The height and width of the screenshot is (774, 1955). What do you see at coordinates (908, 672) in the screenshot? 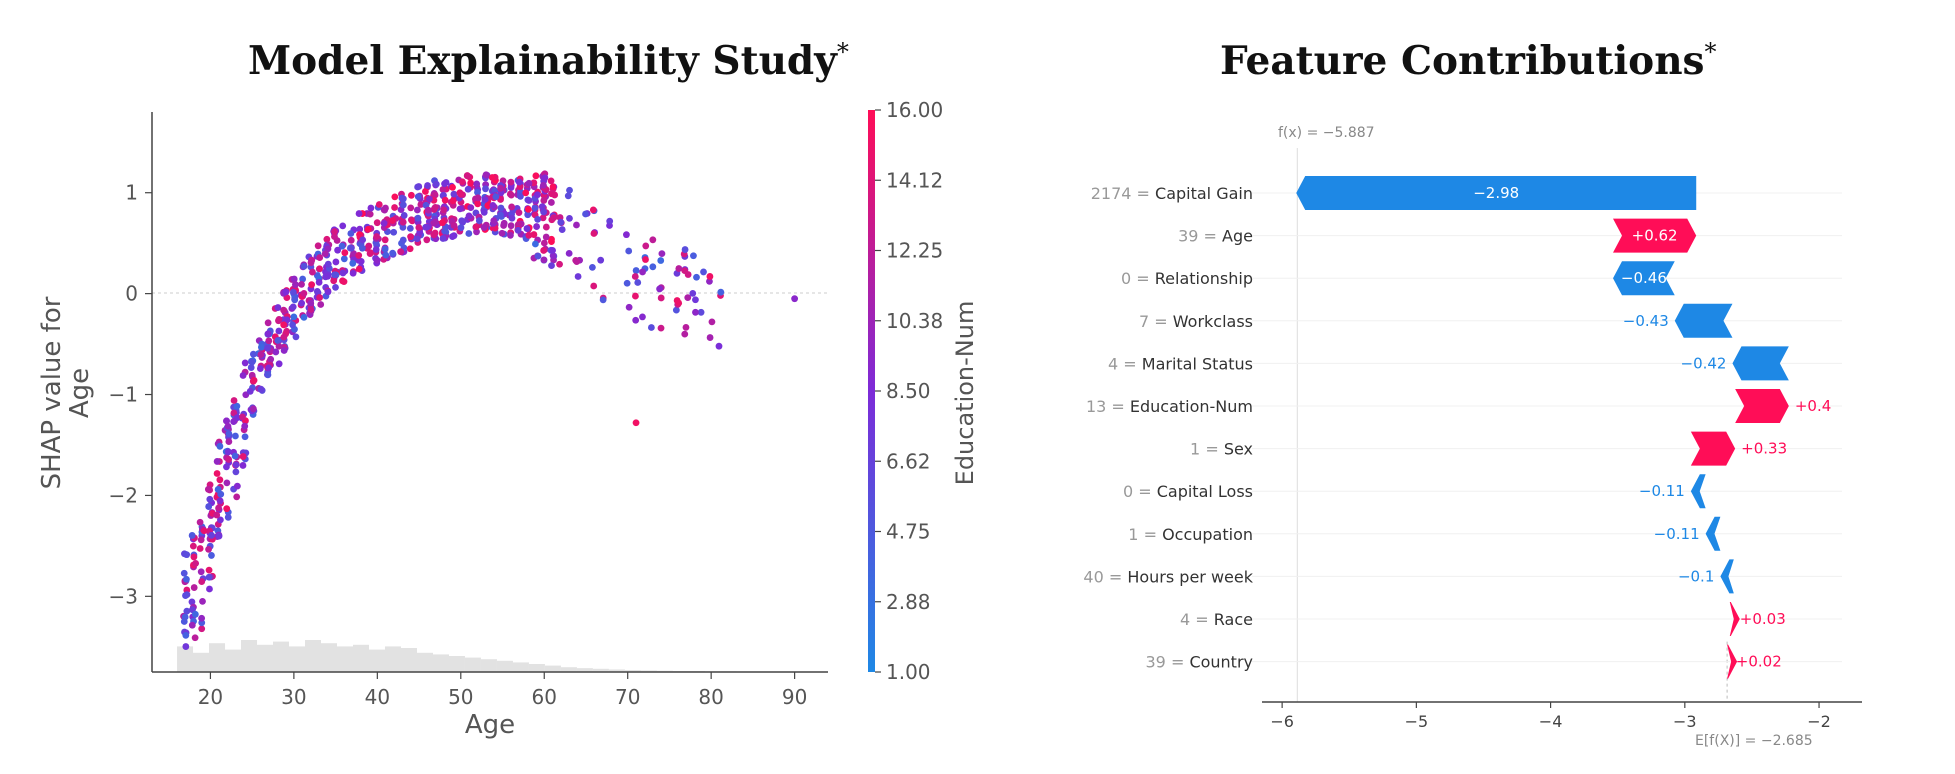
I see `colorbar-tick-label: 1.00` at bounding box center [908, 672].